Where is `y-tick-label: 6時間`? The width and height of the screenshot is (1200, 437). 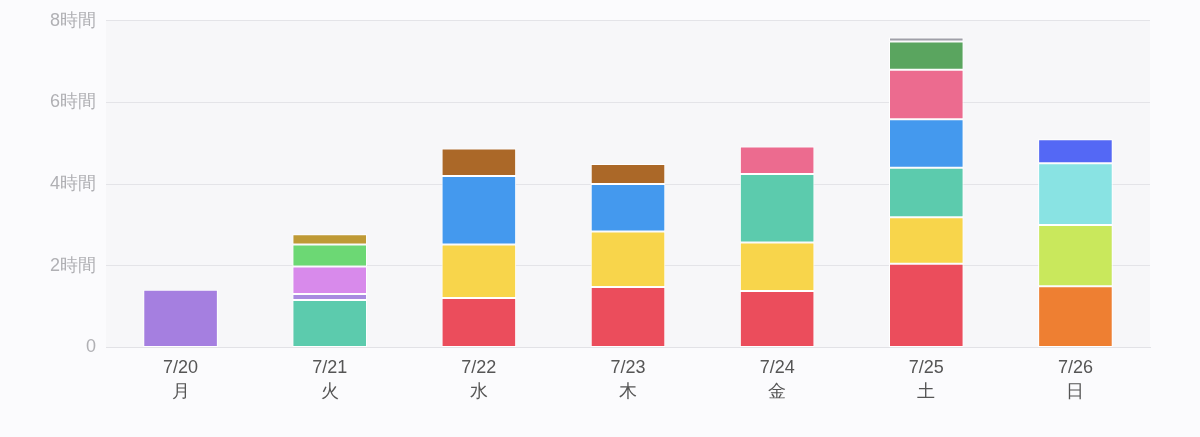 y-tick-label: 6時間 is located at coordinates (73, 101).